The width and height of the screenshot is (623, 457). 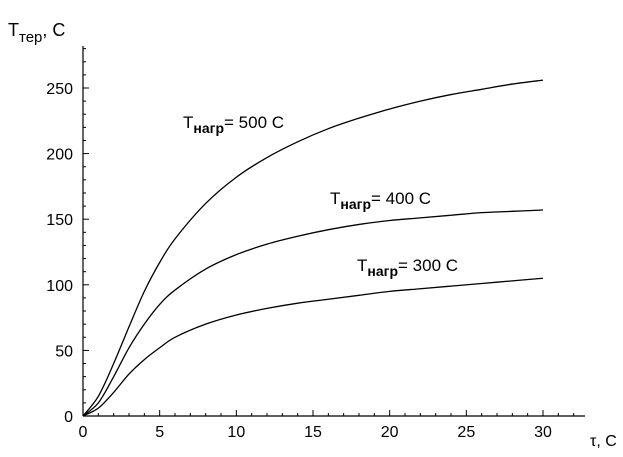 I want to click on y-tick-label: 250, so click(x=59, y=89).